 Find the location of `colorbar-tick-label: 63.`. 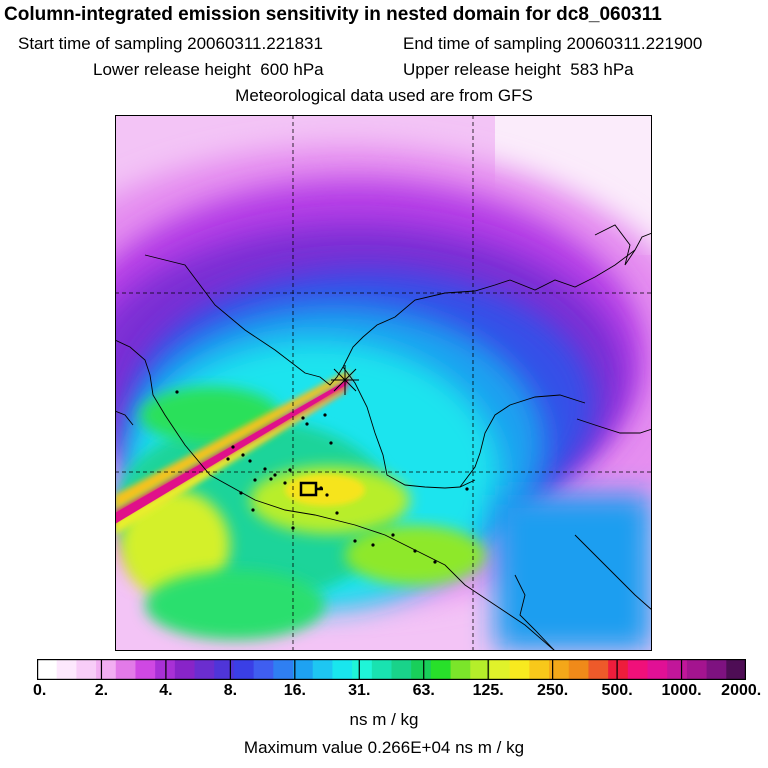

colorbar-tick-label: 63. is located at coordinates (423, 690).